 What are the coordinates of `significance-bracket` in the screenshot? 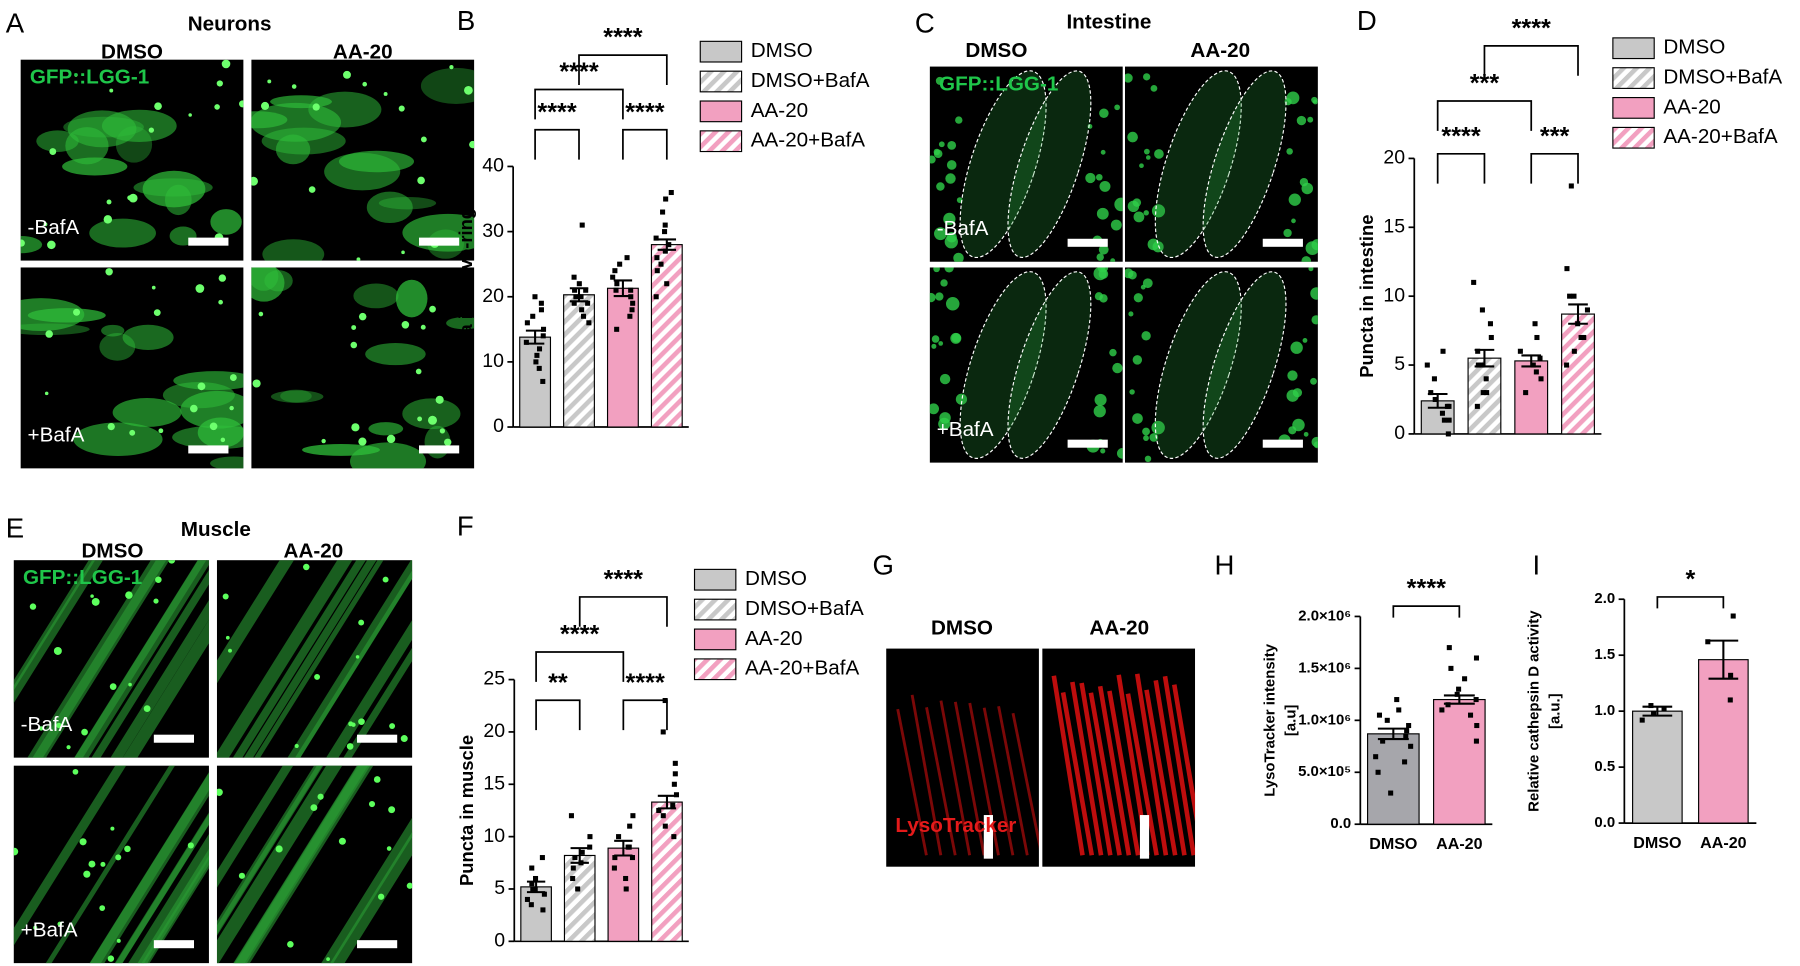 It's located at (1531, 60).